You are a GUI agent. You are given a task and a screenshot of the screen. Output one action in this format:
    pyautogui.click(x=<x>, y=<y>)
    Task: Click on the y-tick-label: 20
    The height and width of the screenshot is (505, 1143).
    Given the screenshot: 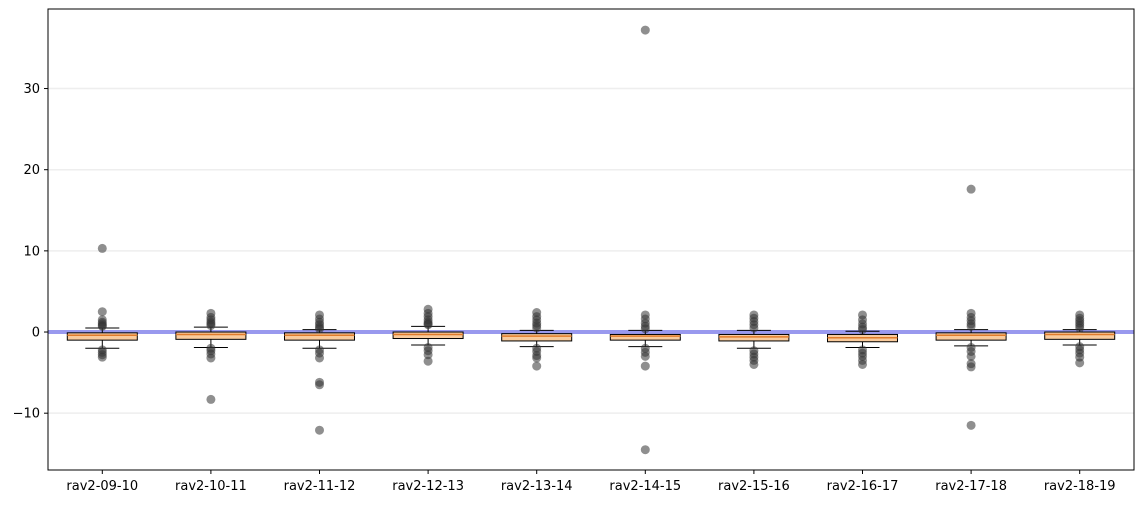 What is the action you would take?
    pyautogui.click(x=31, y=170)
    